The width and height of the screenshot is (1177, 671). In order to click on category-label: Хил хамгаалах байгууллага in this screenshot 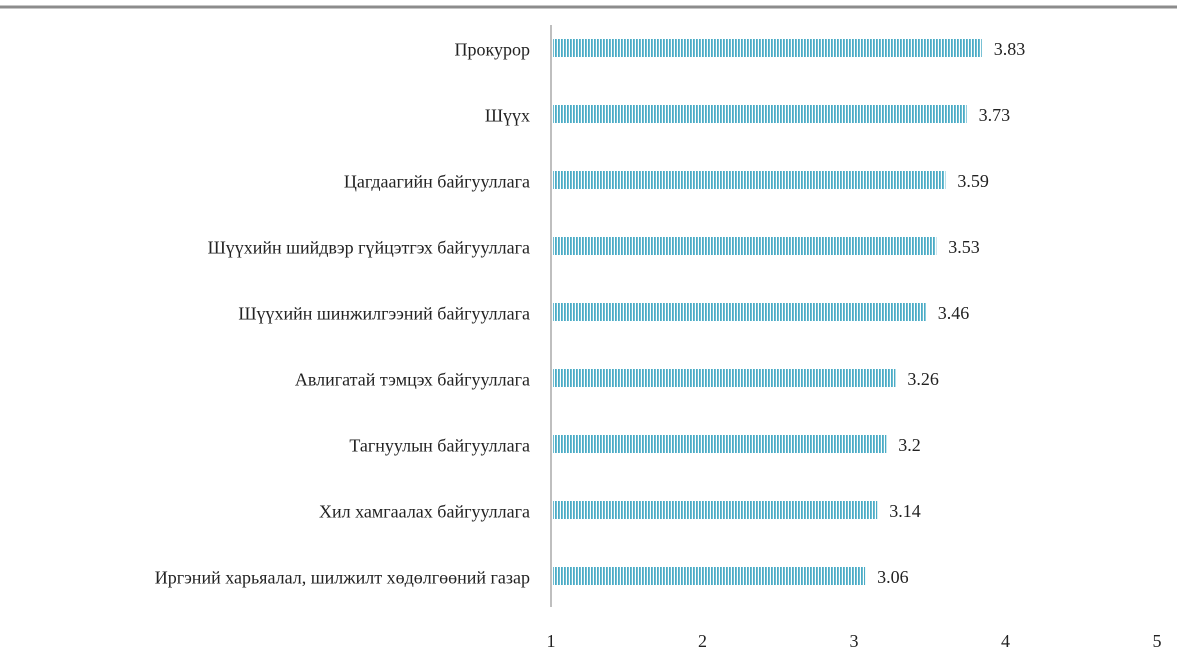, I will do `click(424, 511)`.